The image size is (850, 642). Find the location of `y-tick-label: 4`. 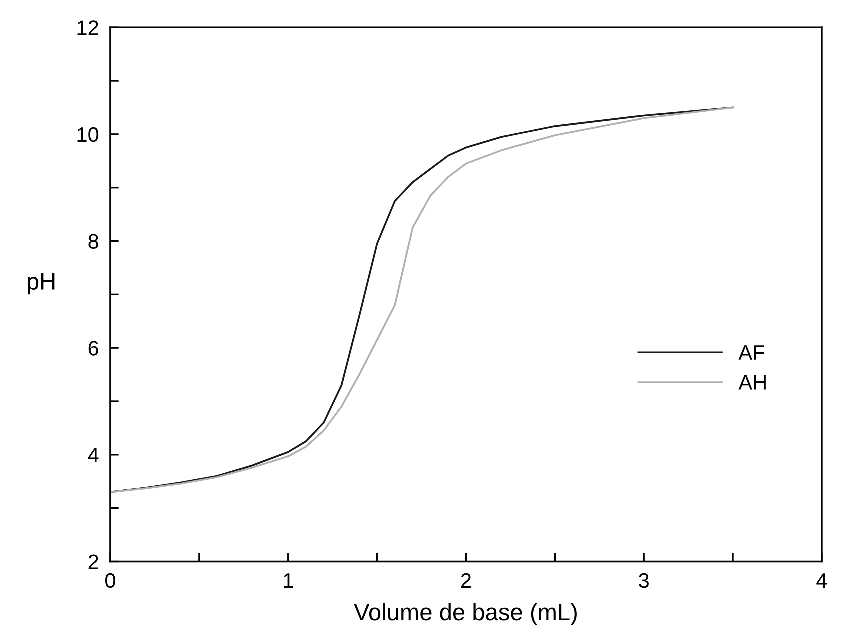

y-tick-label: 4 is located at coordinates (93, 455).